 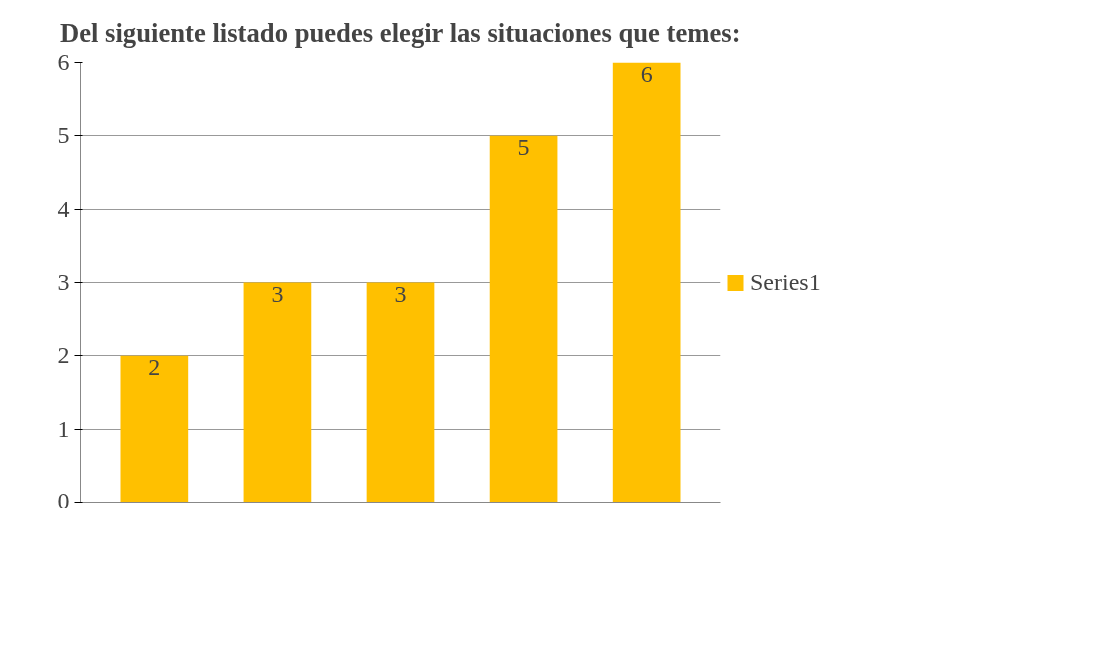 What do you see at coordinates (63, 62) in the screenshot?
I see `y-tick-label: 6` at bounding box center [63, 62].